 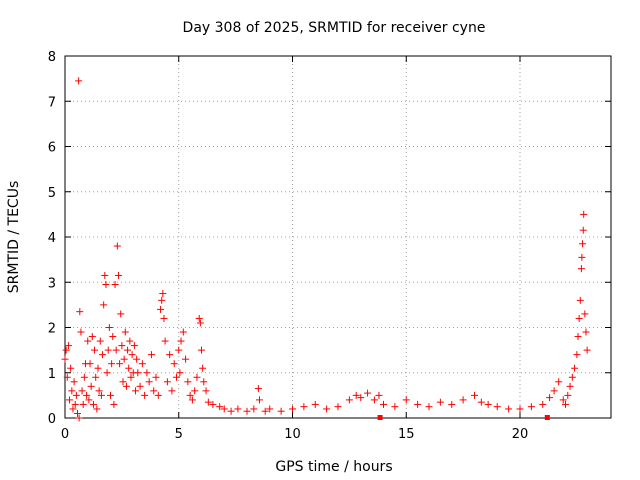 I want to click on x-axis-label: GPS time / hours, so click(x=333, y=467).